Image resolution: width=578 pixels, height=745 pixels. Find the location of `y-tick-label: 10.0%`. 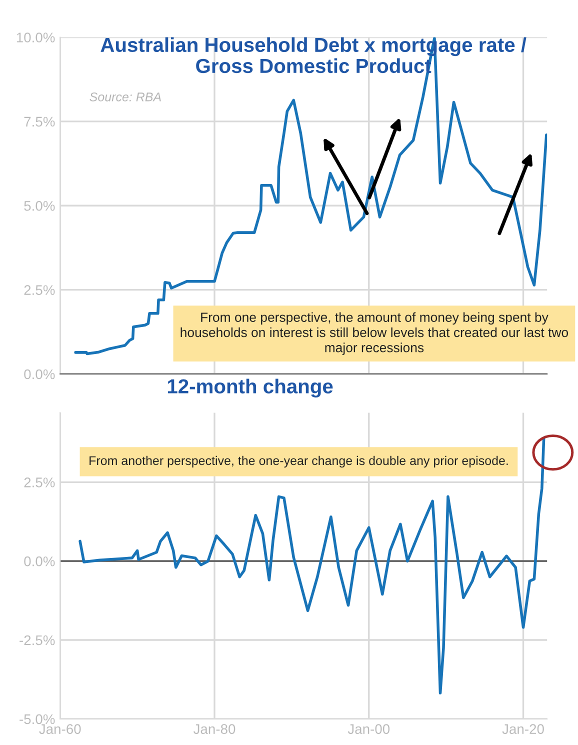

y-tick-label: 10.0% is located at coordinates (35, 37).